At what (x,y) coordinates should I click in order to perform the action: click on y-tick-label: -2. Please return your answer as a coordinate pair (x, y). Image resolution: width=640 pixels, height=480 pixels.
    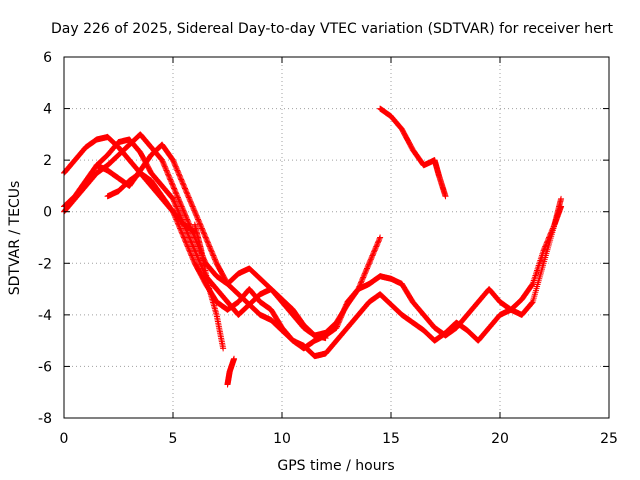
    Looking at the image, I should click on (45, 264).